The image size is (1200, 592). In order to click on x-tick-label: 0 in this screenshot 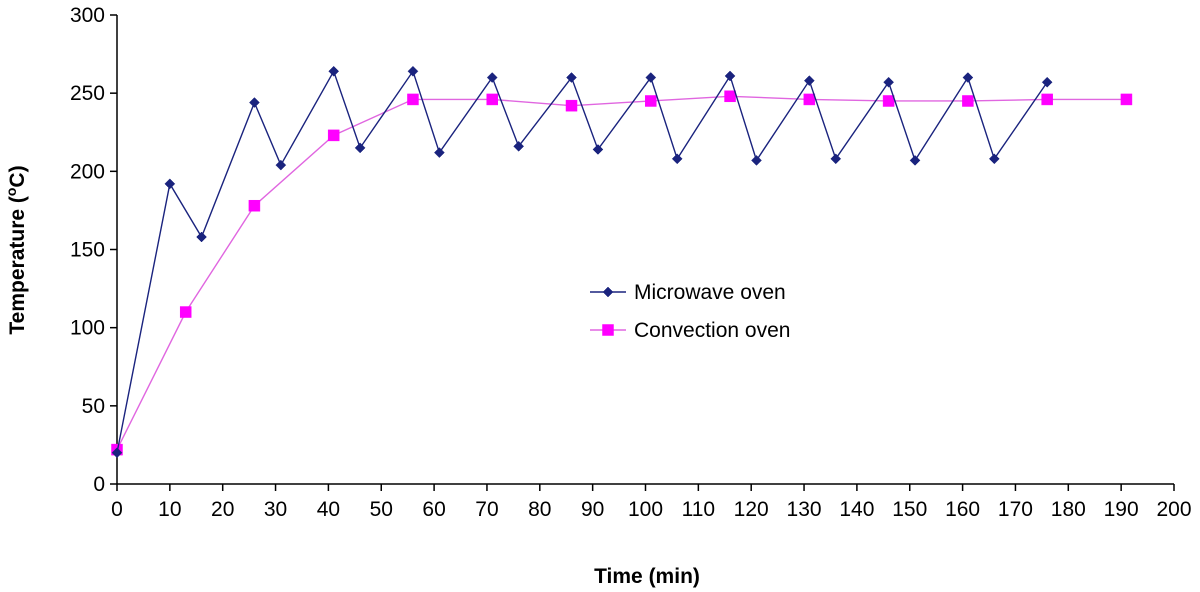, I will do `click(117, 509)`.